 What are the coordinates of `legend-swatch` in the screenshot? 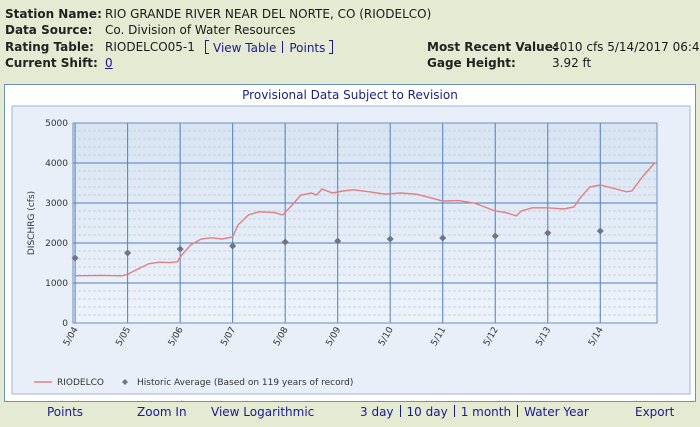 It's located at (125, 382).